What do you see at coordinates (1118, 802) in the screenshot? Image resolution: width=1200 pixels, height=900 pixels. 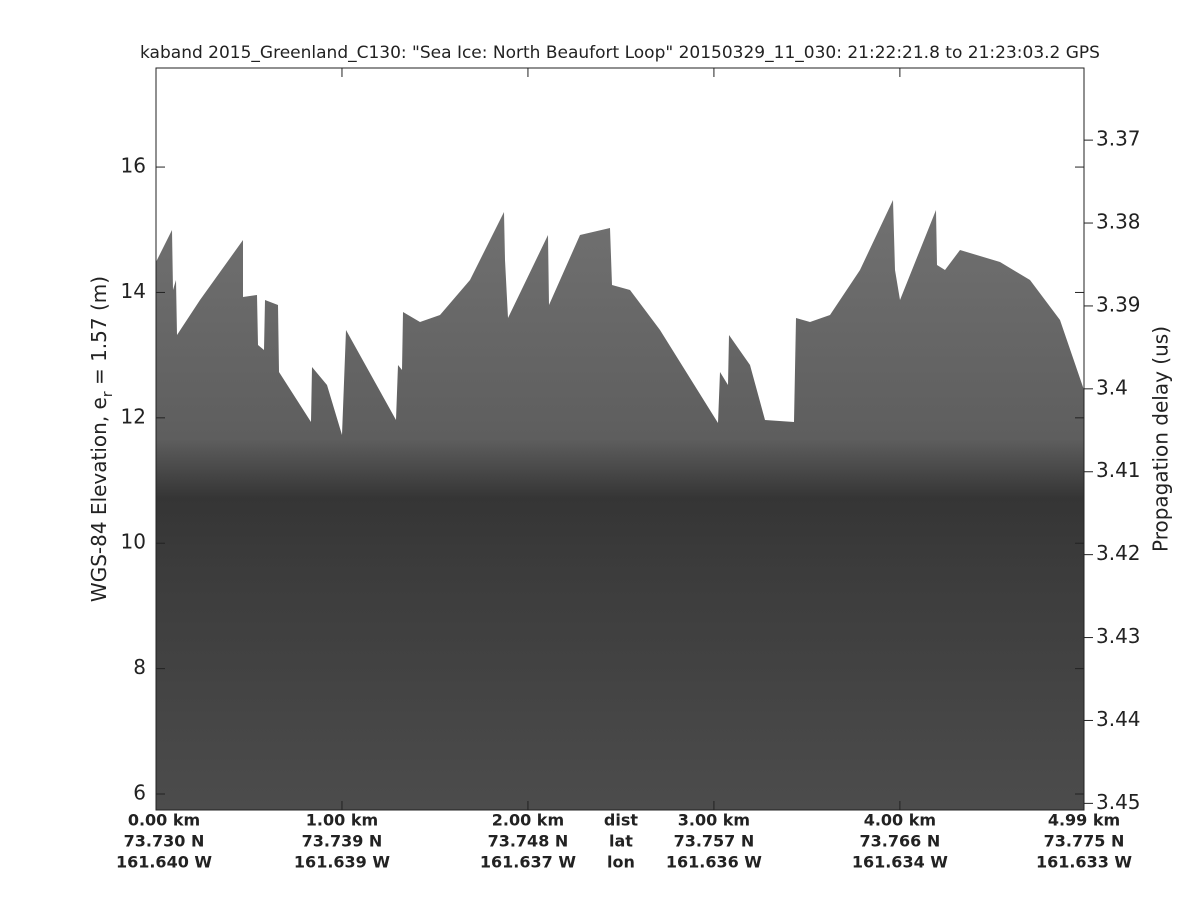 I see `y2-tick-label: 3.45` at bounding box center [1118, 802].